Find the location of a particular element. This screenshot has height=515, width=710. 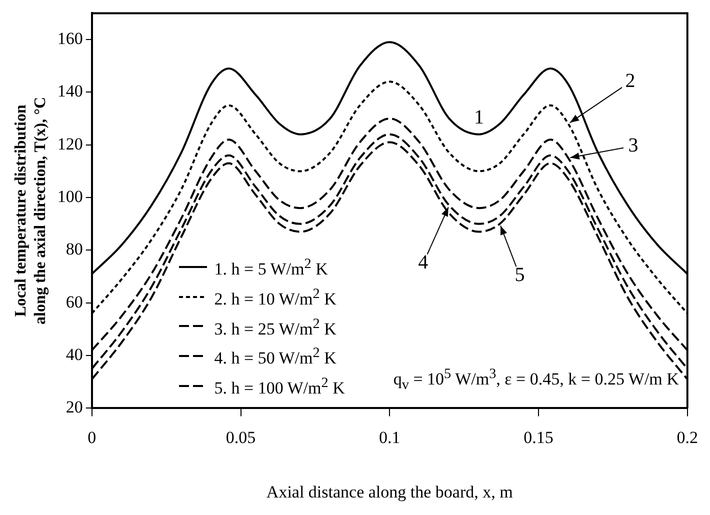

legend-label: 1. h = 5 W/m$^{2}$ K is located at coordinates (271, 268).